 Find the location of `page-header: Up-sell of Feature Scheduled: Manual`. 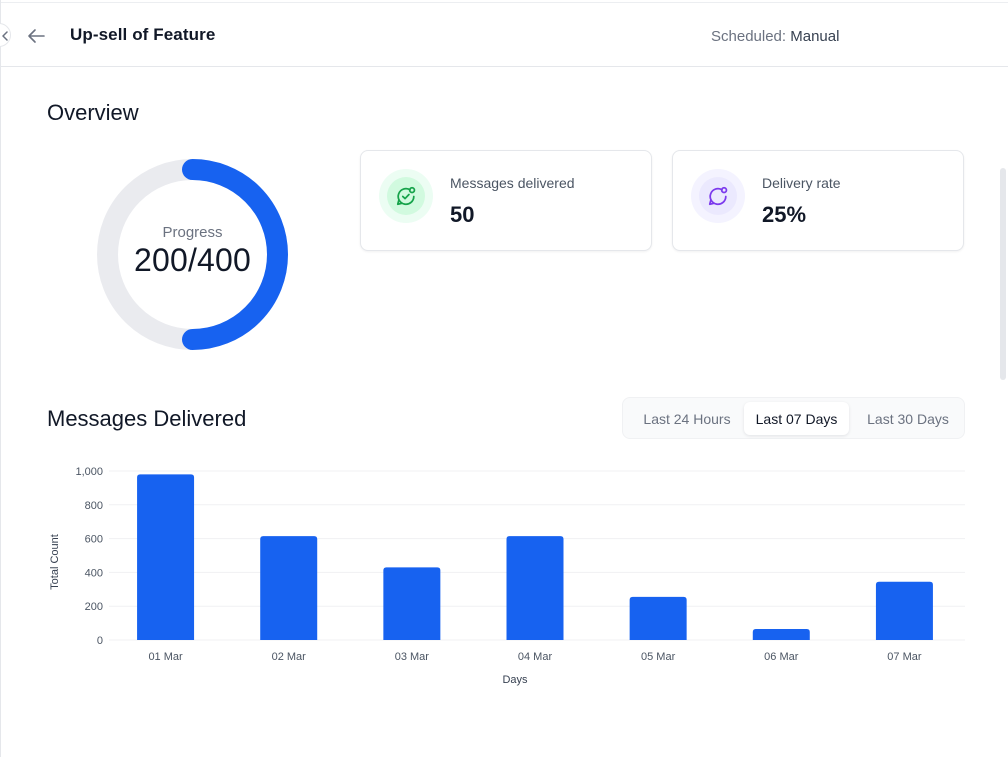

page-header: Up-sell of Feature Scheduled: Manual is located at coordinates (504, 35).